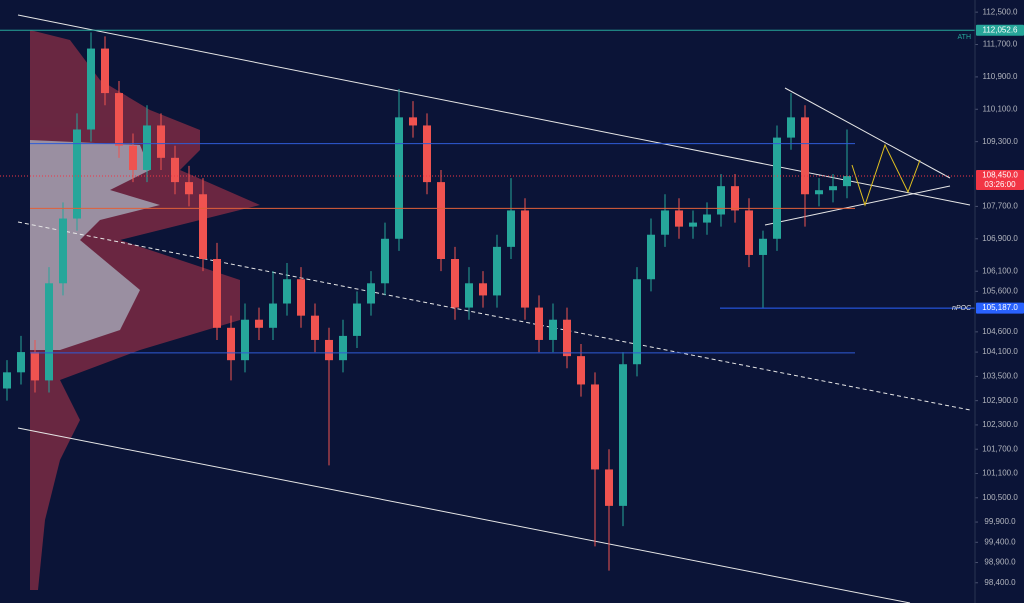 This screenshot has width=1024, height=603. Describe the element at coordinates (962, 308) in the screenshot. I see `level-name: nPOC` at that location.